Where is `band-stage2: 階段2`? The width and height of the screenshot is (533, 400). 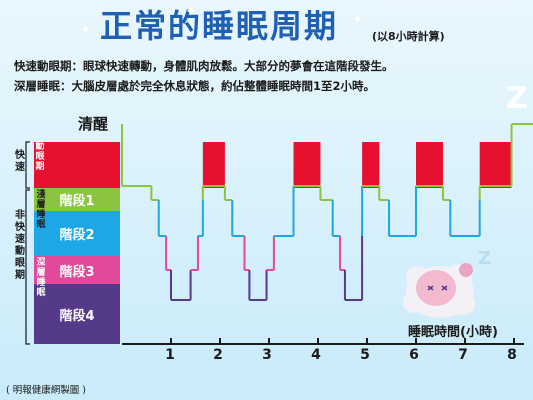
band-stage2: 階段2 is located at coordinates (77, 233).